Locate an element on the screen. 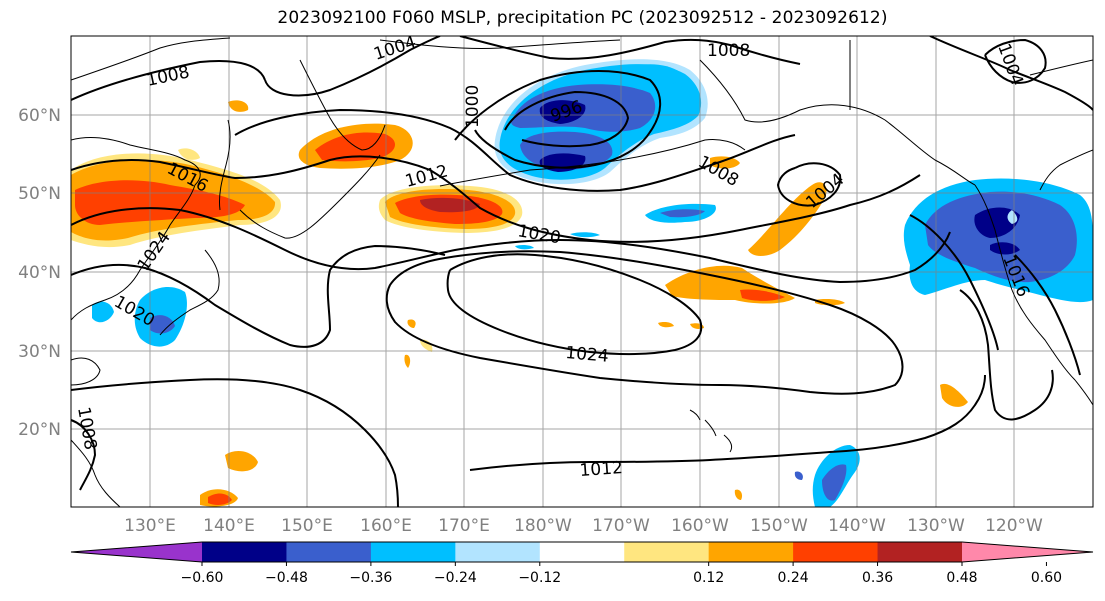  colorbar-tick-label: −0.36 is located at coordinates (370, 578).